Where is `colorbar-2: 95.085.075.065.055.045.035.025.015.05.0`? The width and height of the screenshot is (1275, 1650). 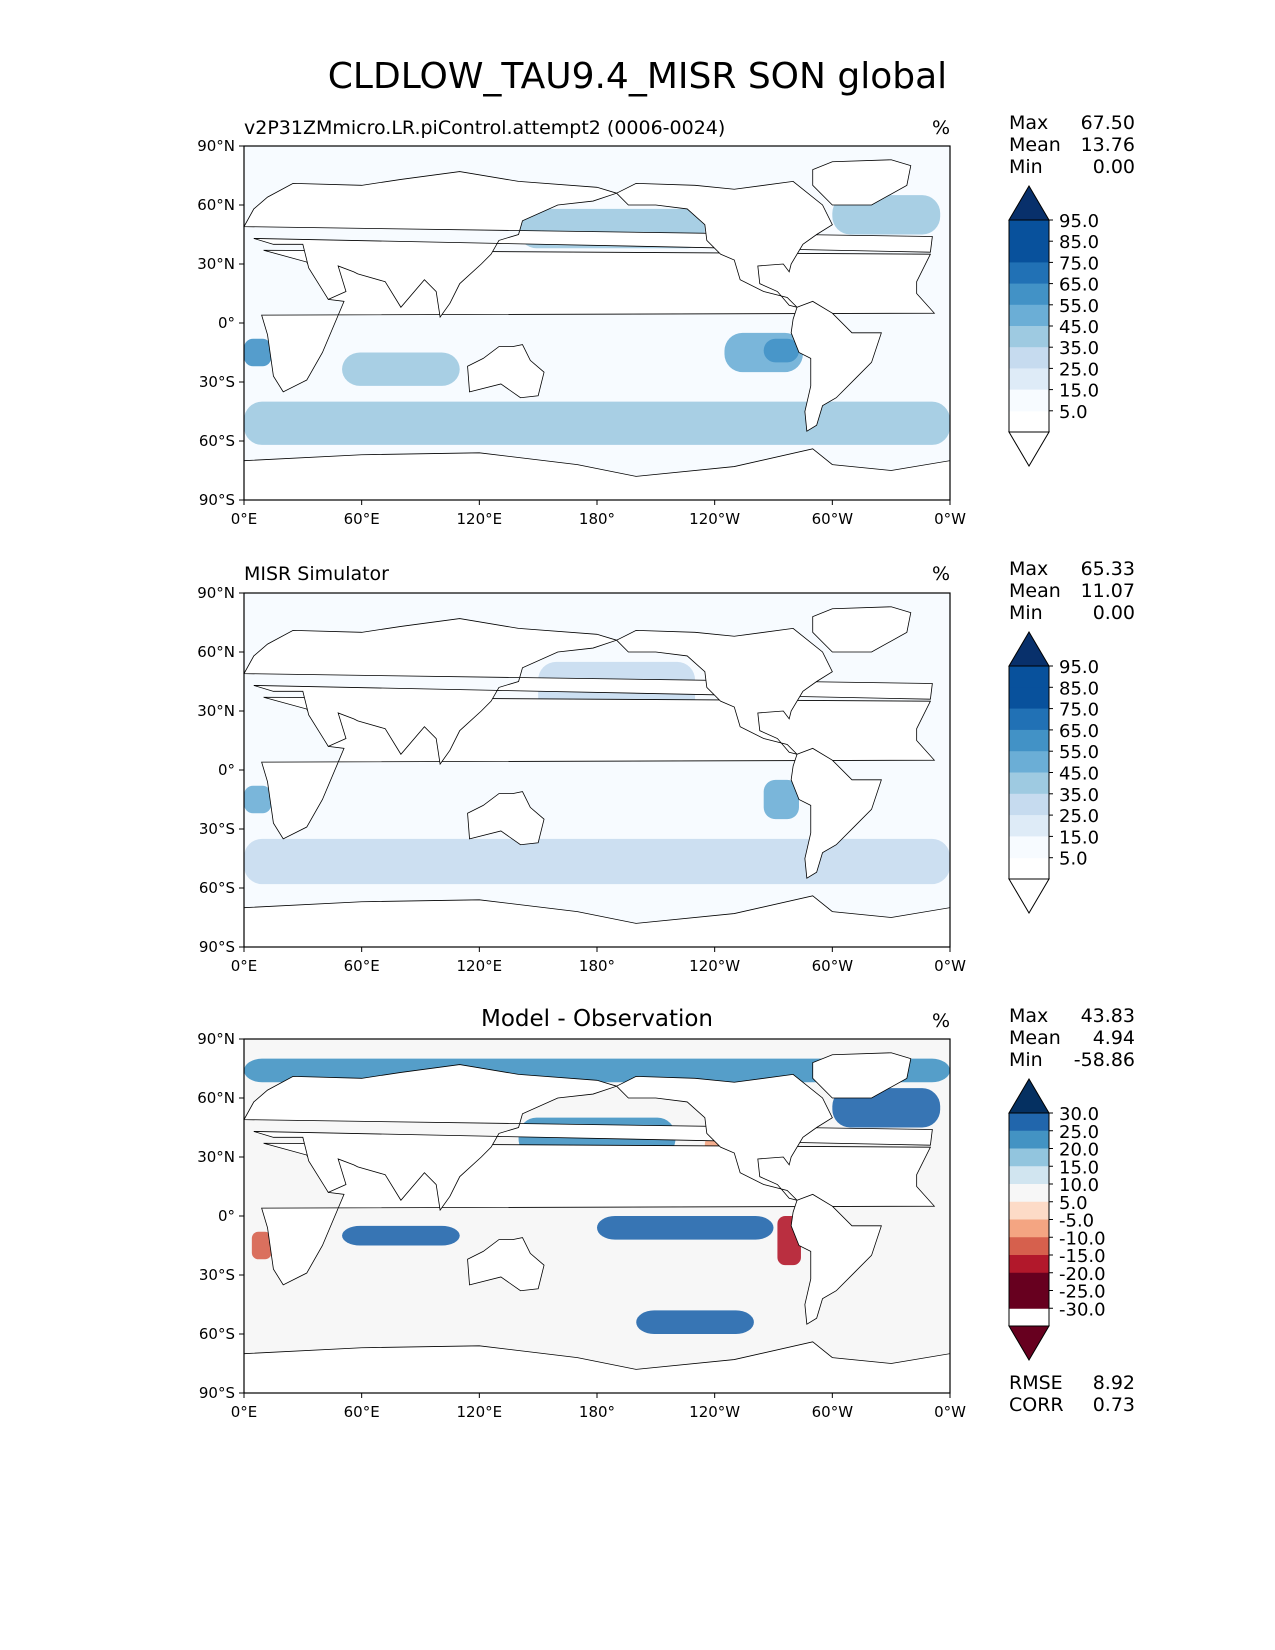
colorbar-2: 95.085.075.065.055.045.035.025.015.05.0 is located at coordinates (1053, 772).